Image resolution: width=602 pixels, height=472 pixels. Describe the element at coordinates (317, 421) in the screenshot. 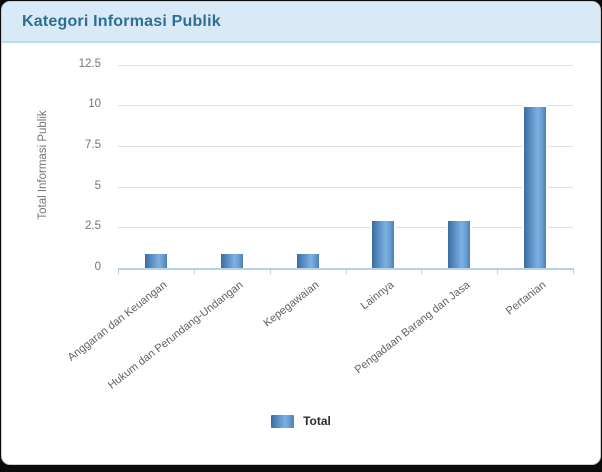

I see `legend-label: Total` at that location.